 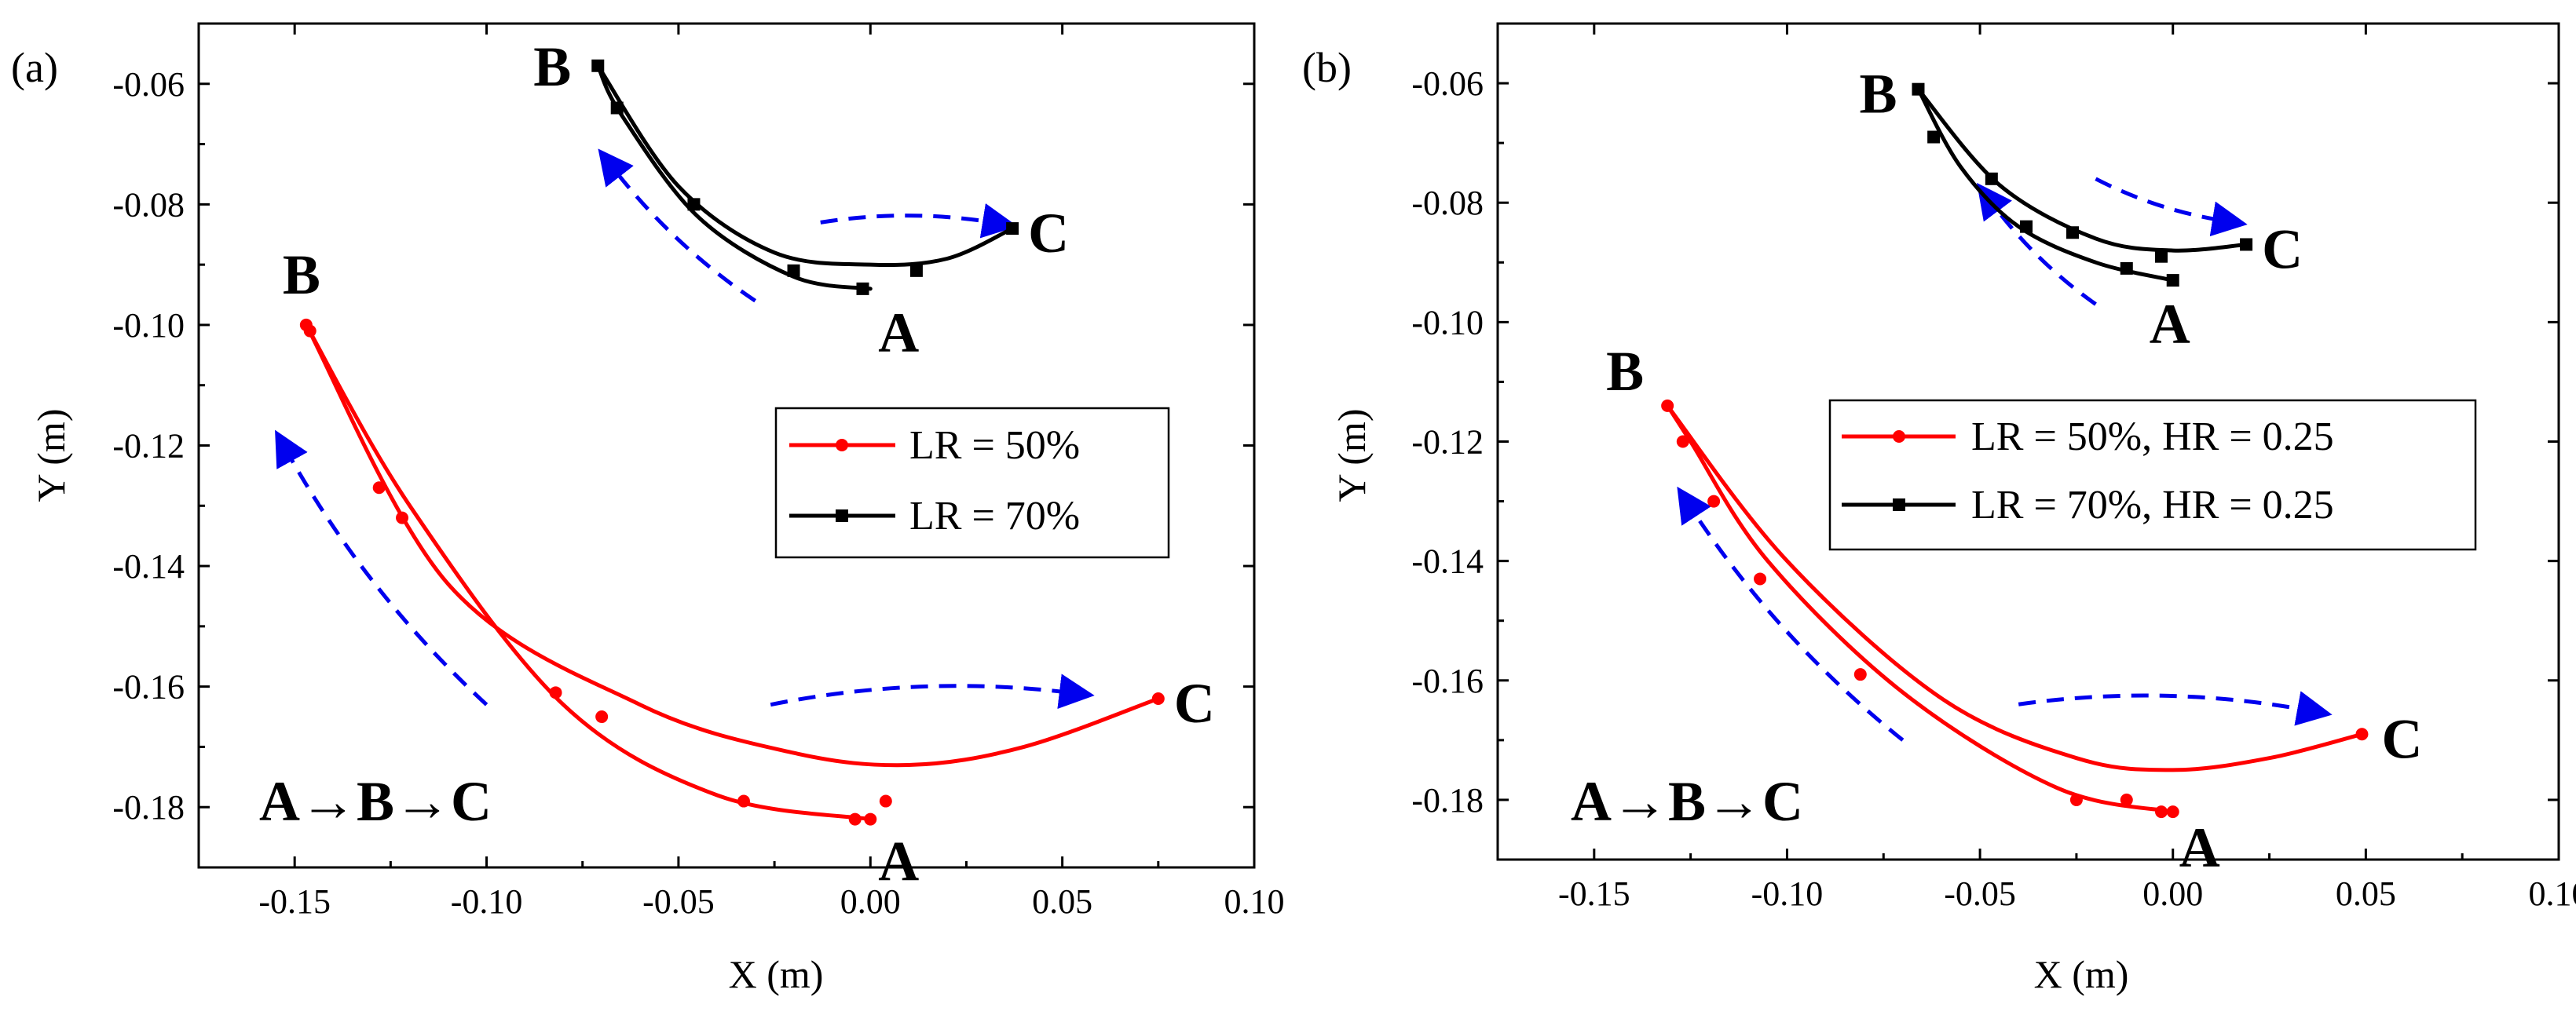 What do you see at coordinates (777, 974) in the screenshot?
I see `x-axis-label-a: X (m)` at bounding box center [777, 974].